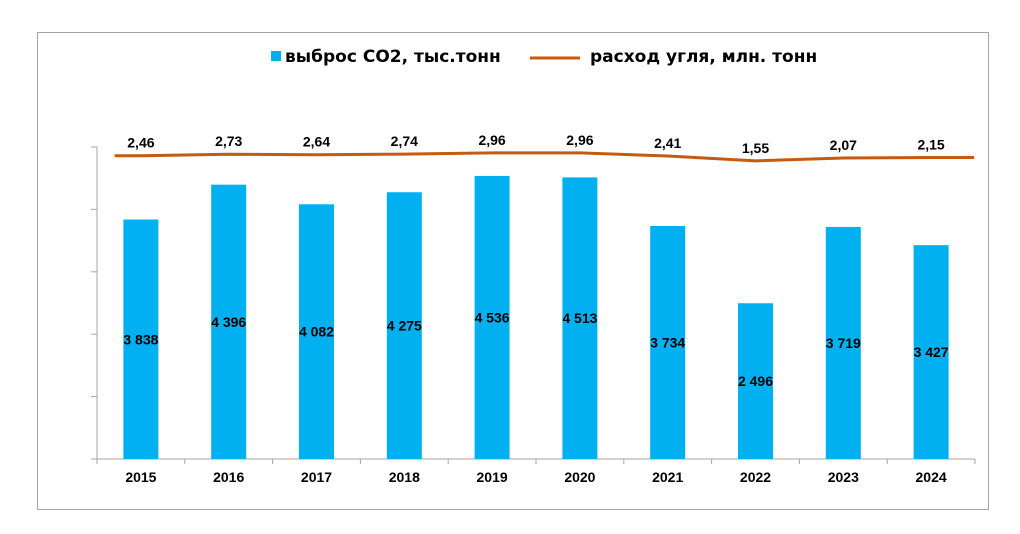 This screenshot has width=1020, height=534. What do you see at coordinates (930, 144) in the screenshot?
I see `line-data-label: 2,15` at bounding box center [930, 144].